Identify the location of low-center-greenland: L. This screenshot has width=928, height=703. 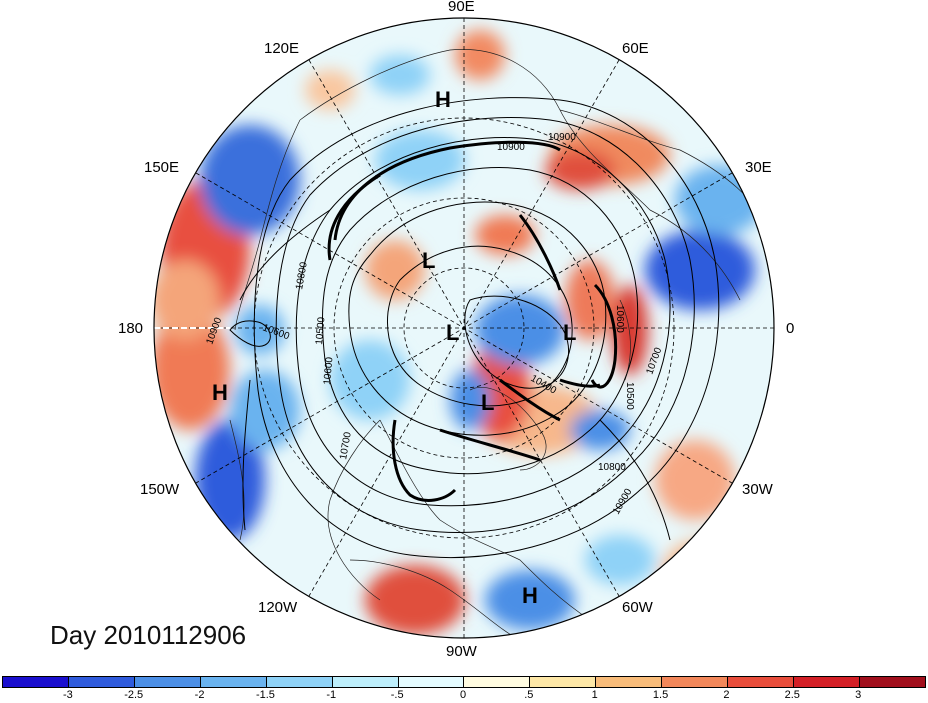
(487, 402).